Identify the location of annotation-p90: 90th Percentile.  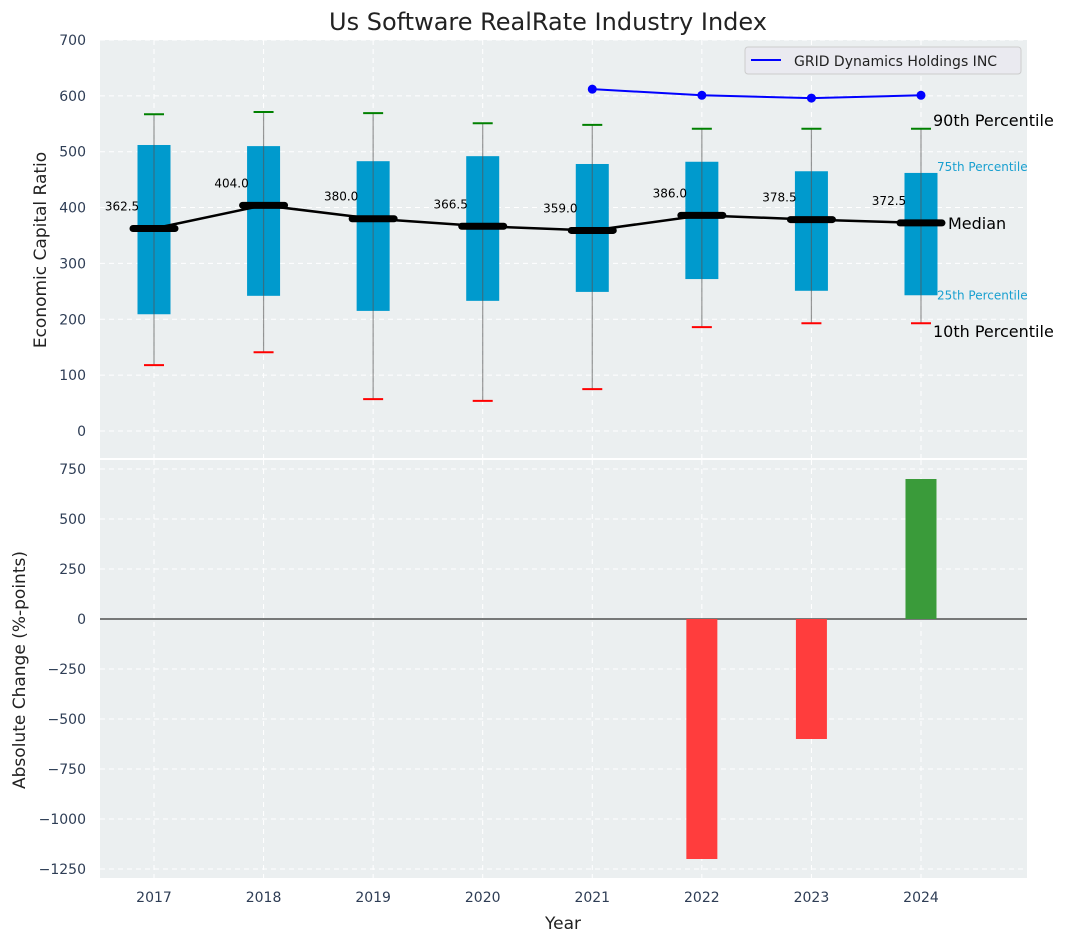
(993, 120).